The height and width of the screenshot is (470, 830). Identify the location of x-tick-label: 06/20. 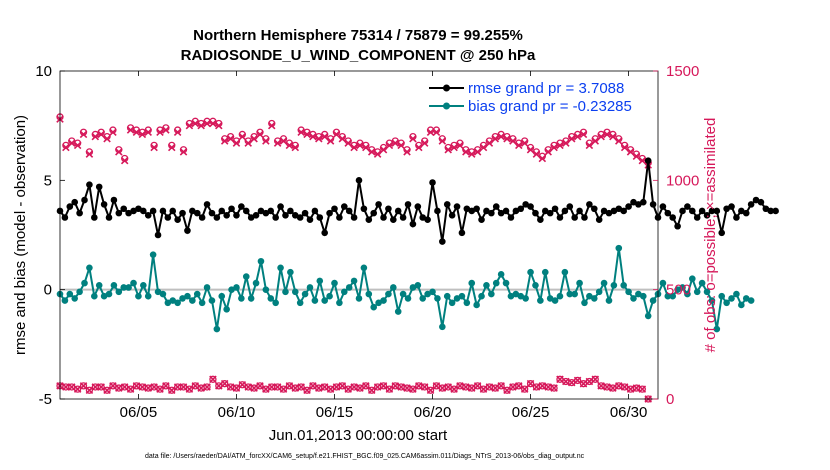
(433, 412).